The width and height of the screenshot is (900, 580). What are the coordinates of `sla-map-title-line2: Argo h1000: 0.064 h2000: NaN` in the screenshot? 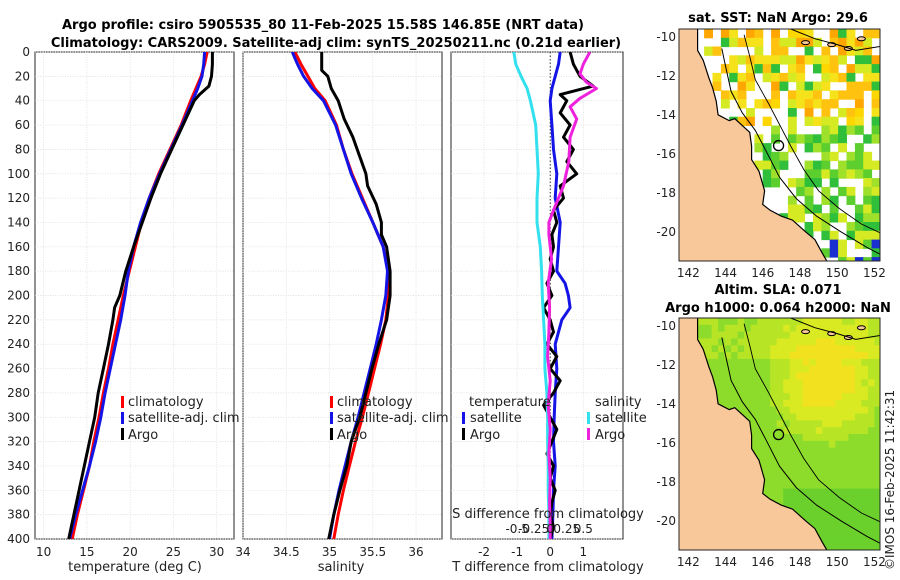 It's located at (778, 308).